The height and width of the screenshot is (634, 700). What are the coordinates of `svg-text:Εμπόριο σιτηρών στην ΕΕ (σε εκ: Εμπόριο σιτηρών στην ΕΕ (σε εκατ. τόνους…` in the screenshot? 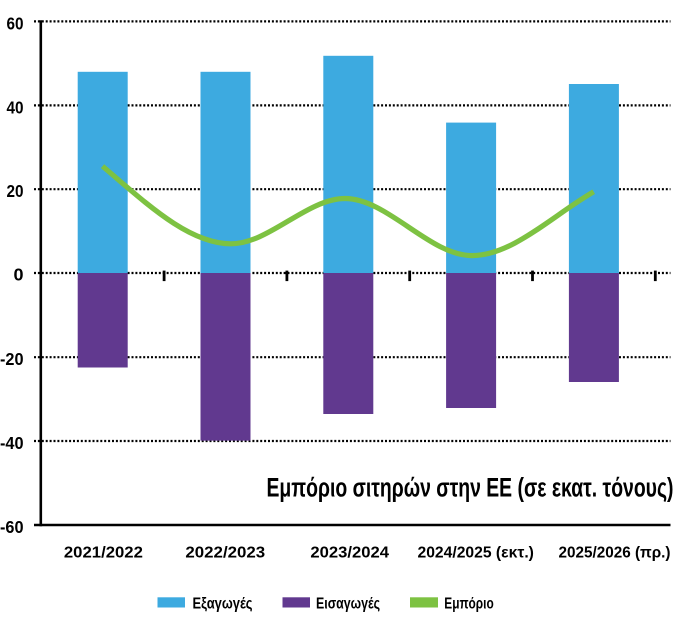 It's located at (470, 488).